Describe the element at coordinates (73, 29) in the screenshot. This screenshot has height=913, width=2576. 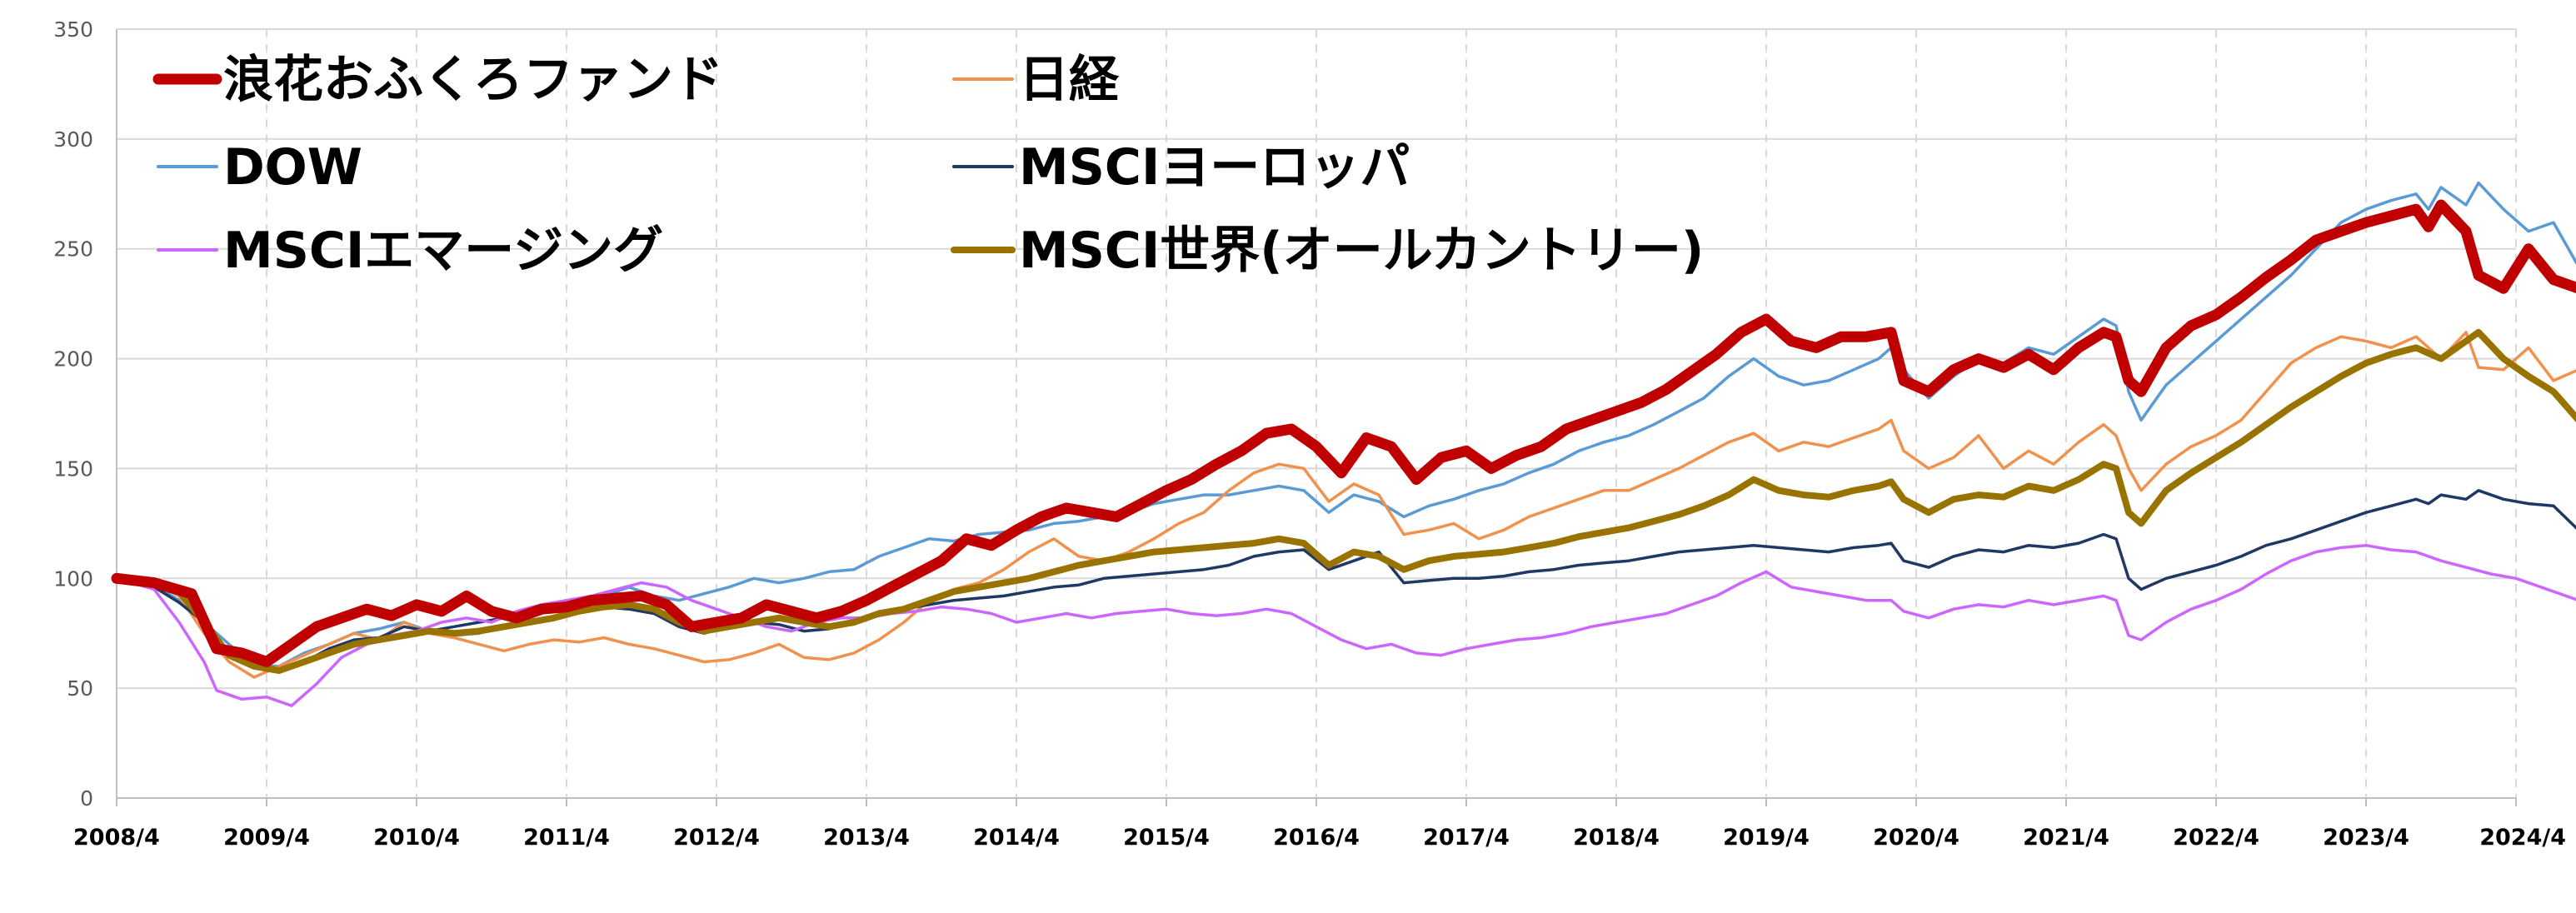
I see `y-tick-label: 350` at that location.